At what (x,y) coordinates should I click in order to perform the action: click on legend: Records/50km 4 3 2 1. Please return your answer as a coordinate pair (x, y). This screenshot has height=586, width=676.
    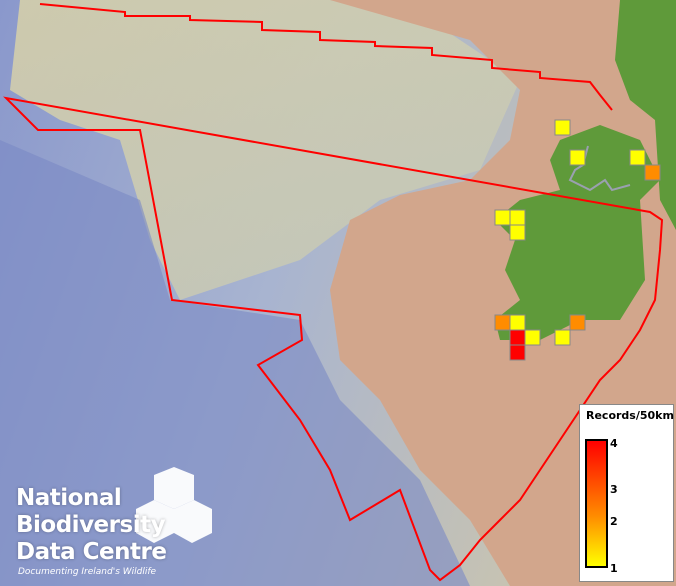
    Looking at the image, I should click on (626, 493).